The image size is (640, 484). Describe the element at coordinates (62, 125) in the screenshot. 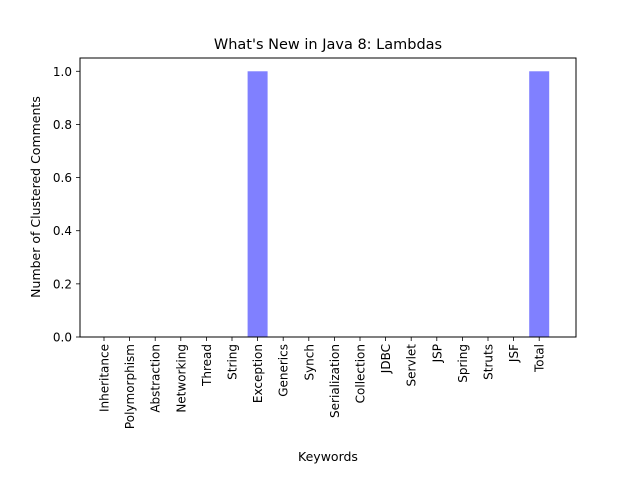

I see `y-tick-label: 0.8` at that location.